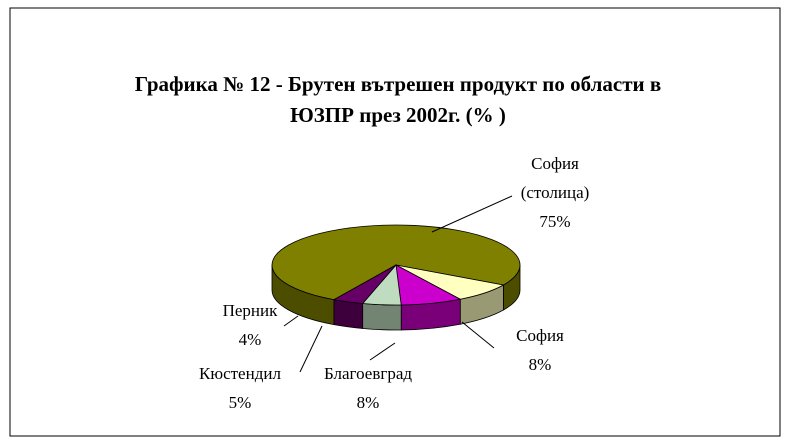  I want to click on value-label: 5%, so click(240, 402).